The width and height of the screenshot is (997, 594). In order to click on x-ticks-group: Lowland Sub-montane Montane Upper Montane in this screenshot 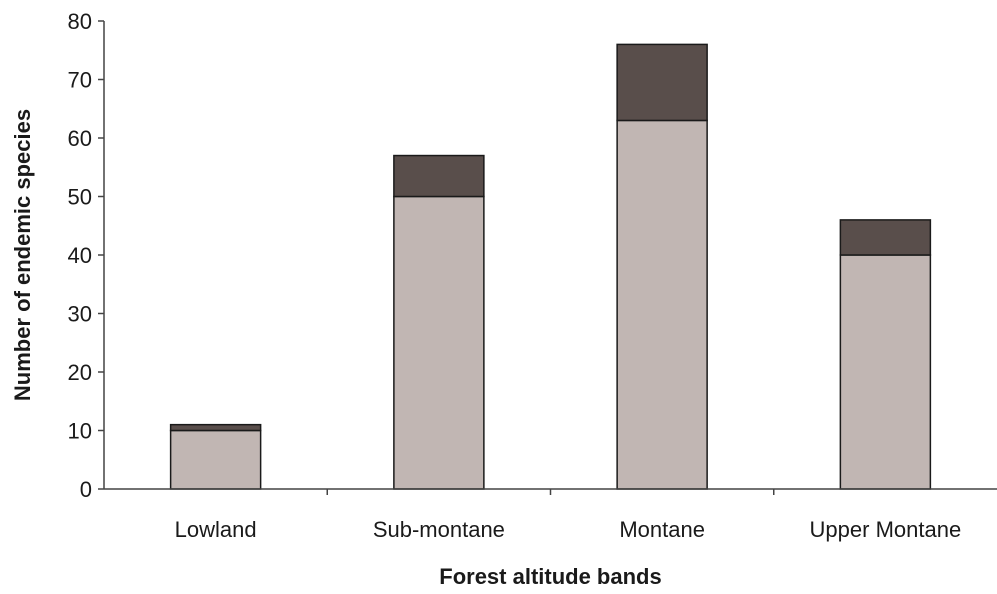, I will do `click(568, 515)`.